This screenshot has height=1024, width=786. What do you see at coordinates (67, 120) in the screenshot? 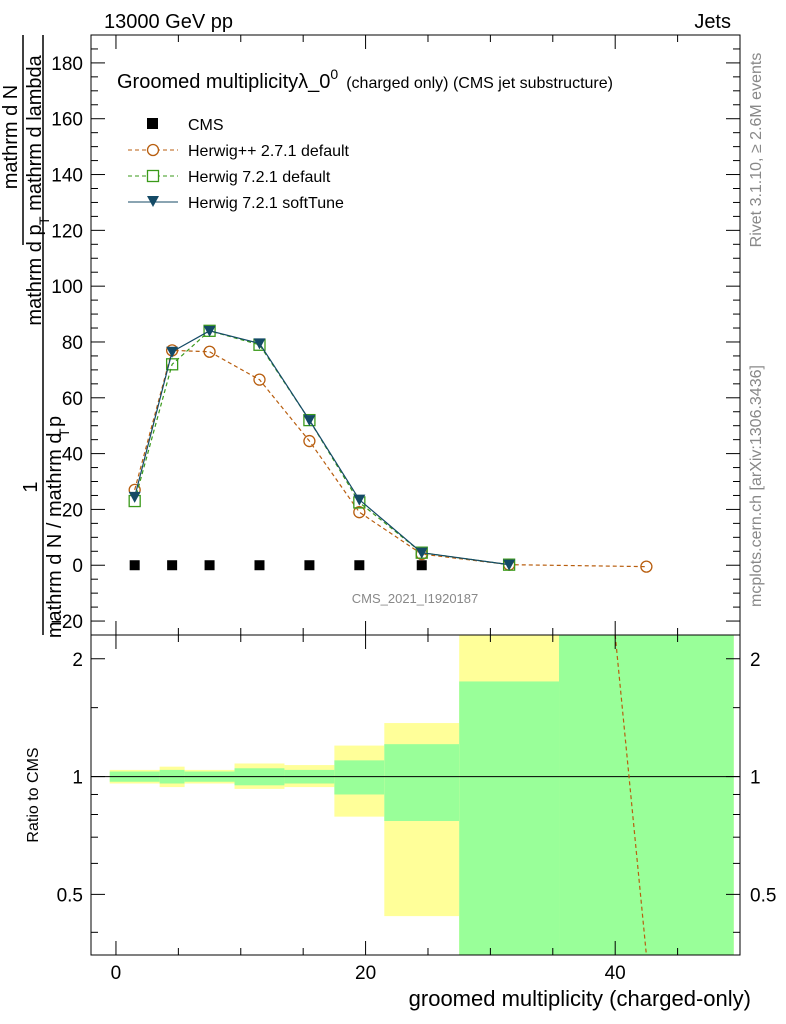
I see `main-y-tick-label: 160` at bounding box center [67, 120].